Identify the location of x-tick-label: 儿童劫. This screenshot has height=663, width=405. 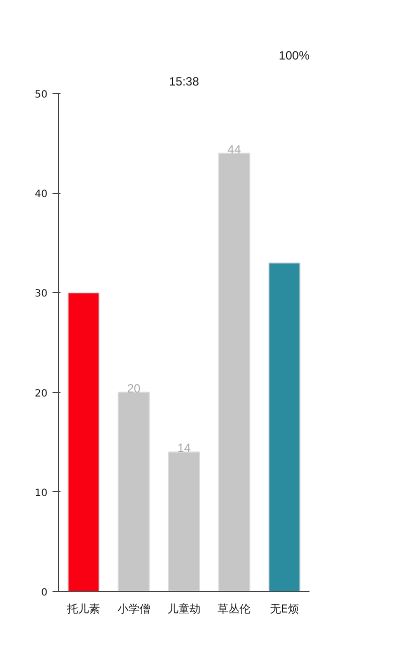
(184, 609).